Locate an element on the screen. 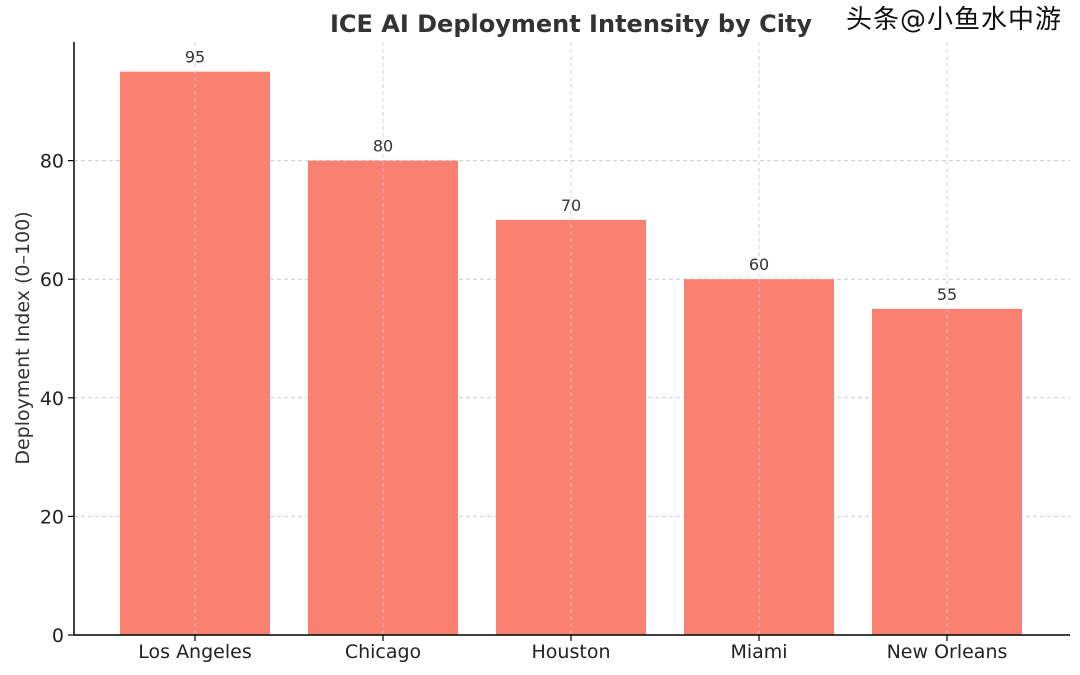 The height and width of the screenshot is (675, 1080). data-label: 70 is located at coordinates (571, 205).